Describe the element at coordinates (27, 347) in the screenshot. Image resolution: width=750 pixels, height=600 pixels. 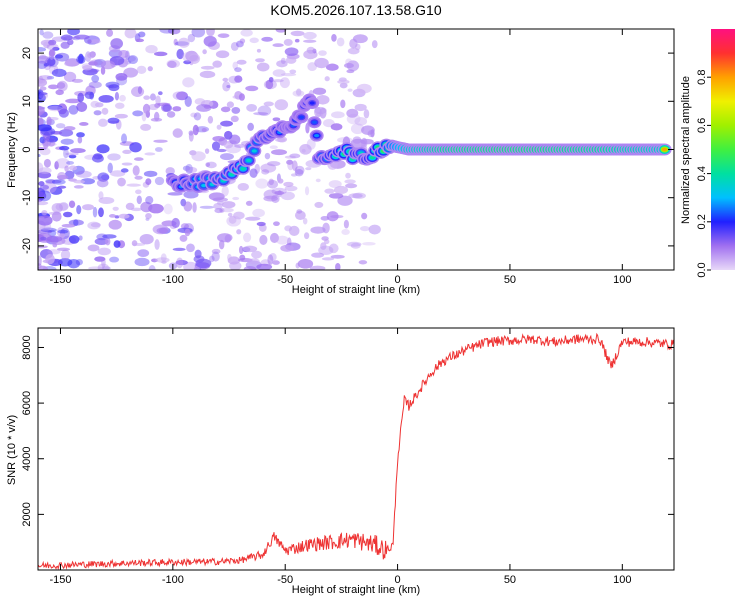
I see `snr-y-tick-label: 8000` at that location.